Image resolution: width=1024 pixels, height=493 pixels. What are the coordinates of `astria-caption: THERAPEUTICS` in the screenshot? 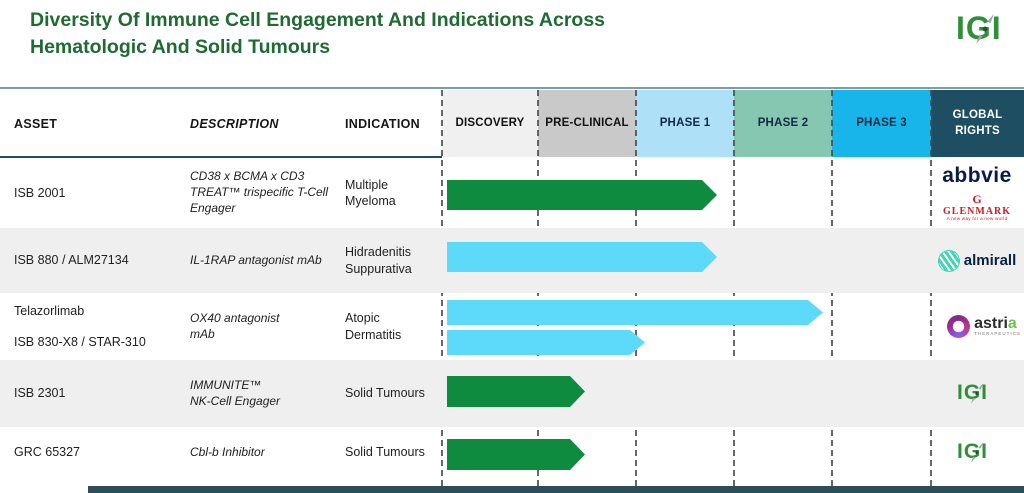 It's located at (997, 334).